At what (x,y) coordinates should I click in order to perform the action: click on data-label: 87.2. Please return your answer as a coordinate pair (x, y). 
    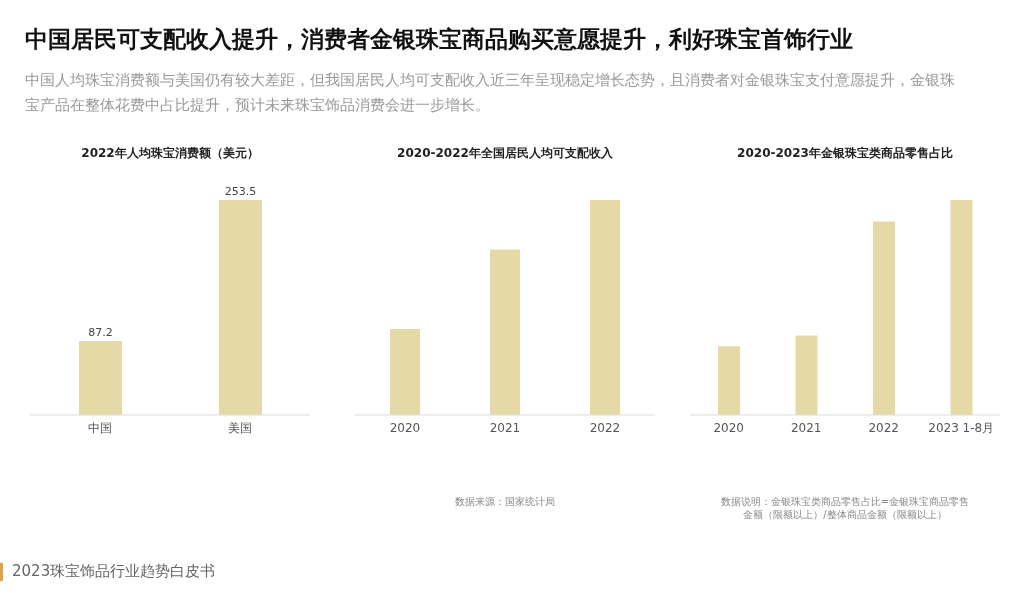
    Looking at the image, I should click on (100, 333).